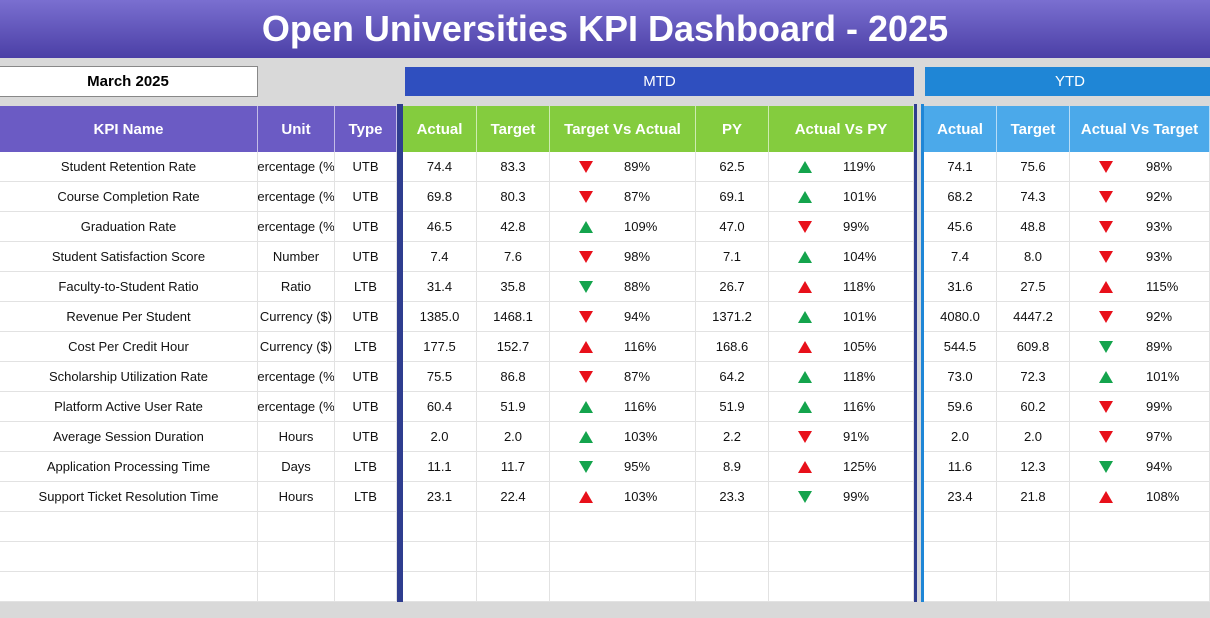  I want to click on percent-cell: 97%, so click(1140, 437).